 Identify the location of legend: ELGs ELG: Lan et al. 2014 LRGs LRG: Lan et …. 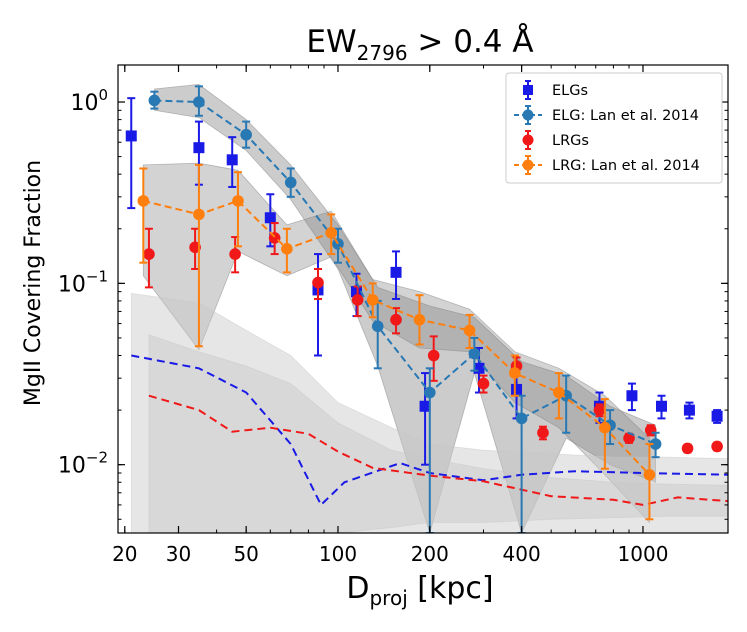
(614, 128).